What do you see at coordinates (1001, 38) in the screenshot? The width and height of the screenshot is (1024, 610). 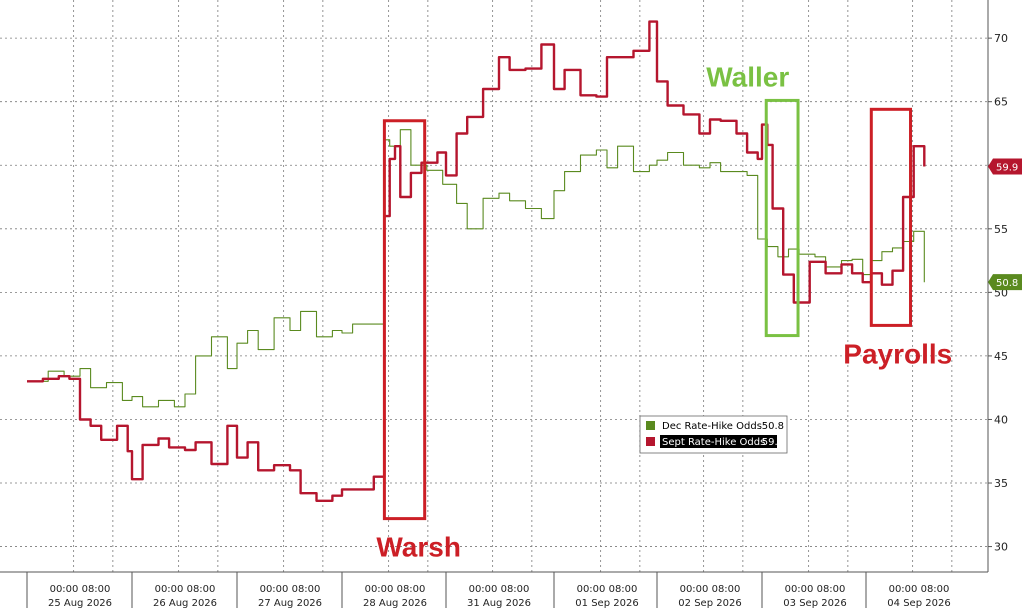 I see `y-tick-label: 70` at bounding box center [1001, 38].